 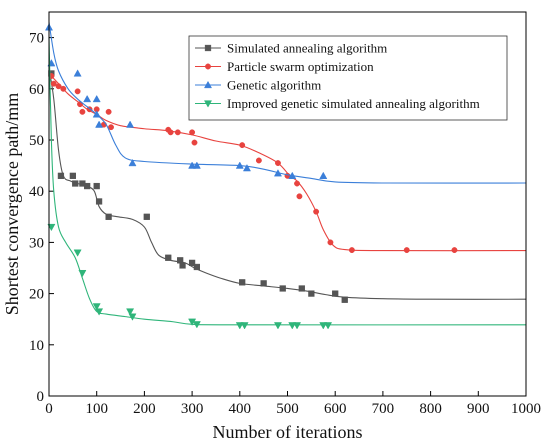 What do you see at coordinates (41, 397) in the screenshot?
I see `y-tick-label: 0` at bounding box center [41, 397].